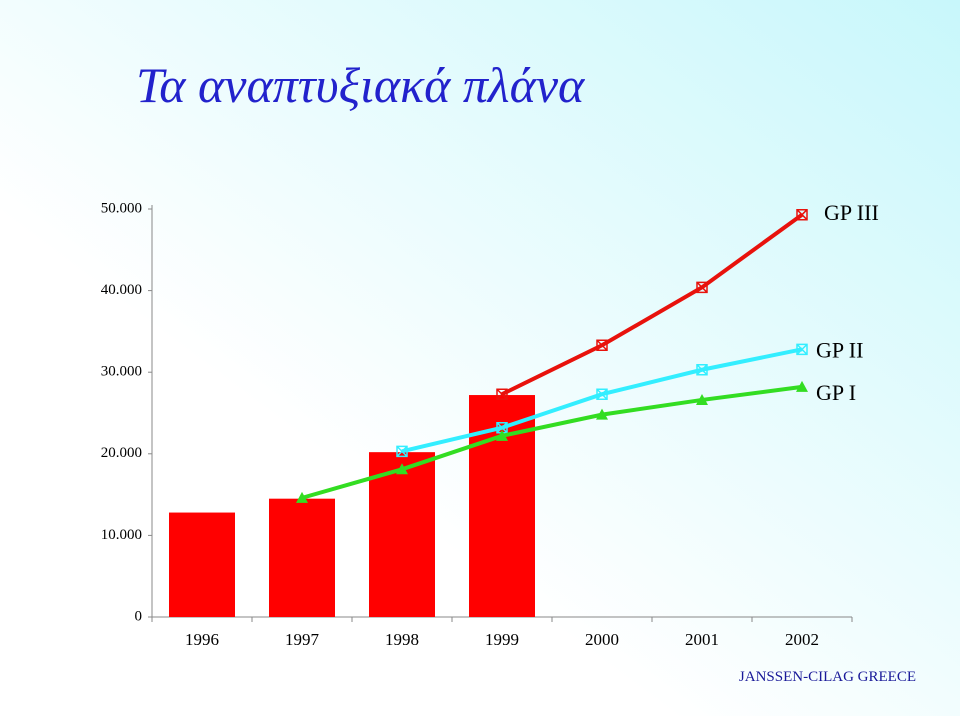  What do you see at coordinates (839, 349) in the screenshot?
I see `series-label: GP II` at bounding box center [839, 349].